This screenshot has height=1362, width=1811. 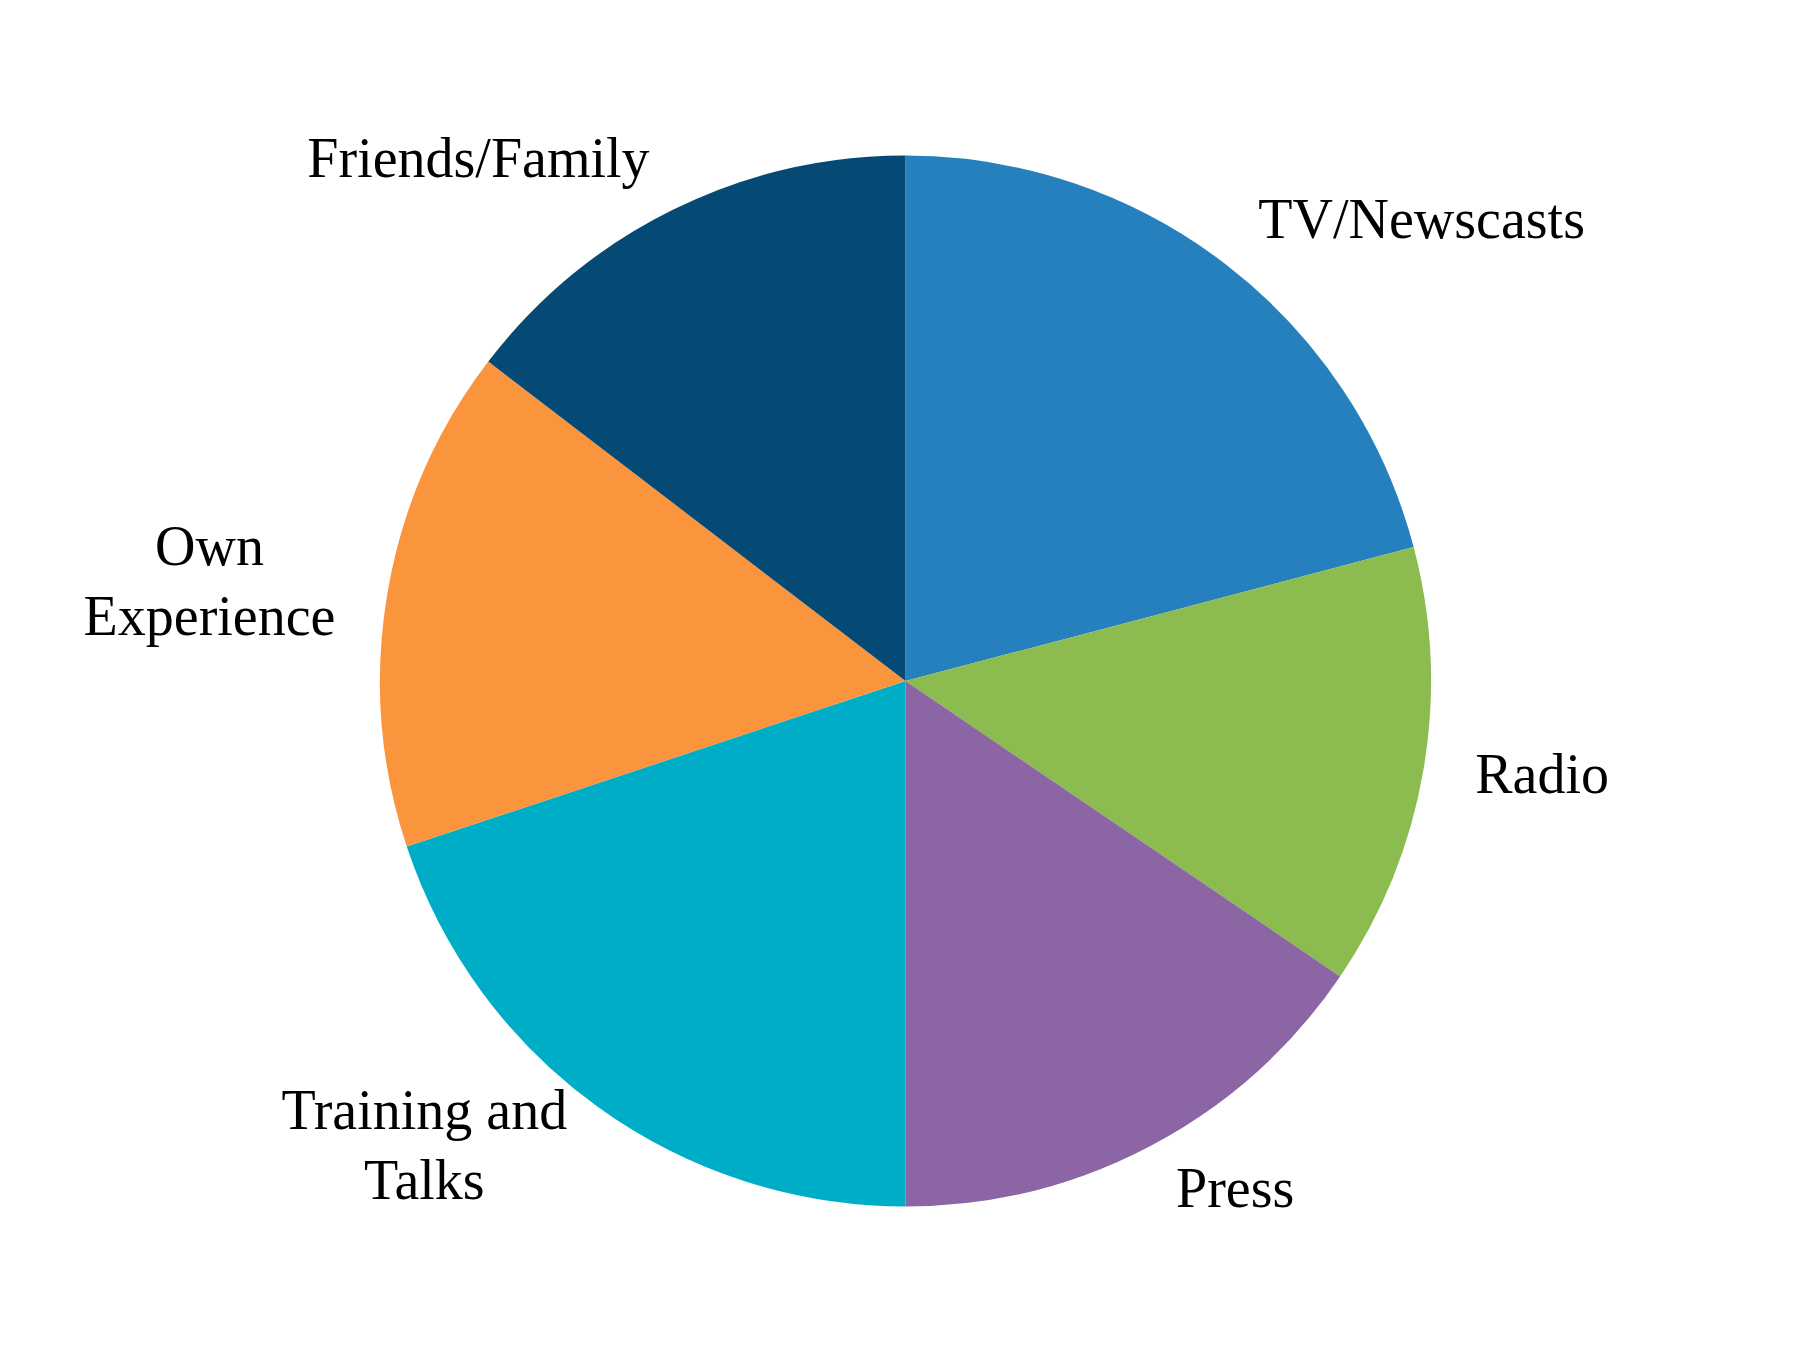 What do you see at coordinates (209, 580) in the screenshot?
I see `slice-label: Own Experience` at bounding box center [209, 580].